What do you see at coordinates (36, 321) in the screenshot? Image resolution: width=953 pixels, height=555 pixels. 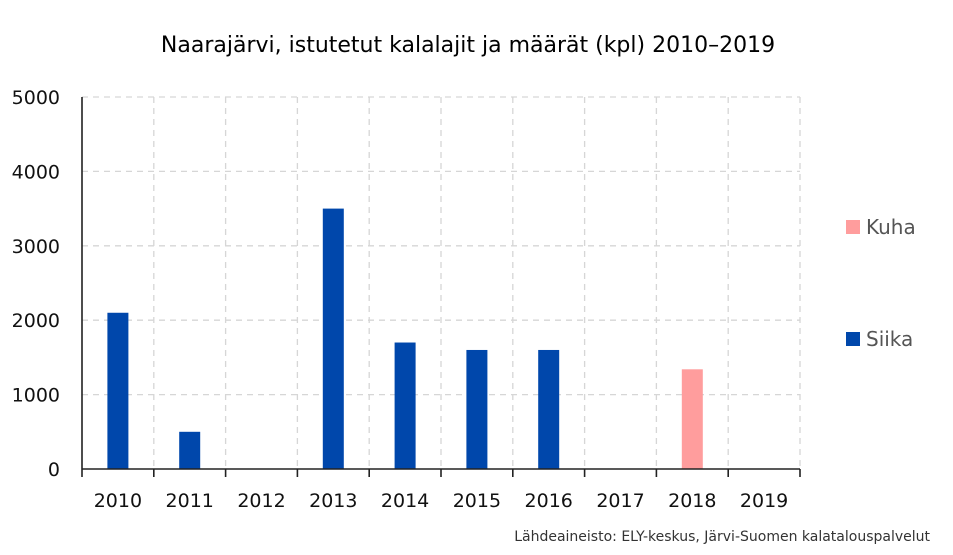 I see `y-tick-label: 2000` at bounding box center [36, 321].